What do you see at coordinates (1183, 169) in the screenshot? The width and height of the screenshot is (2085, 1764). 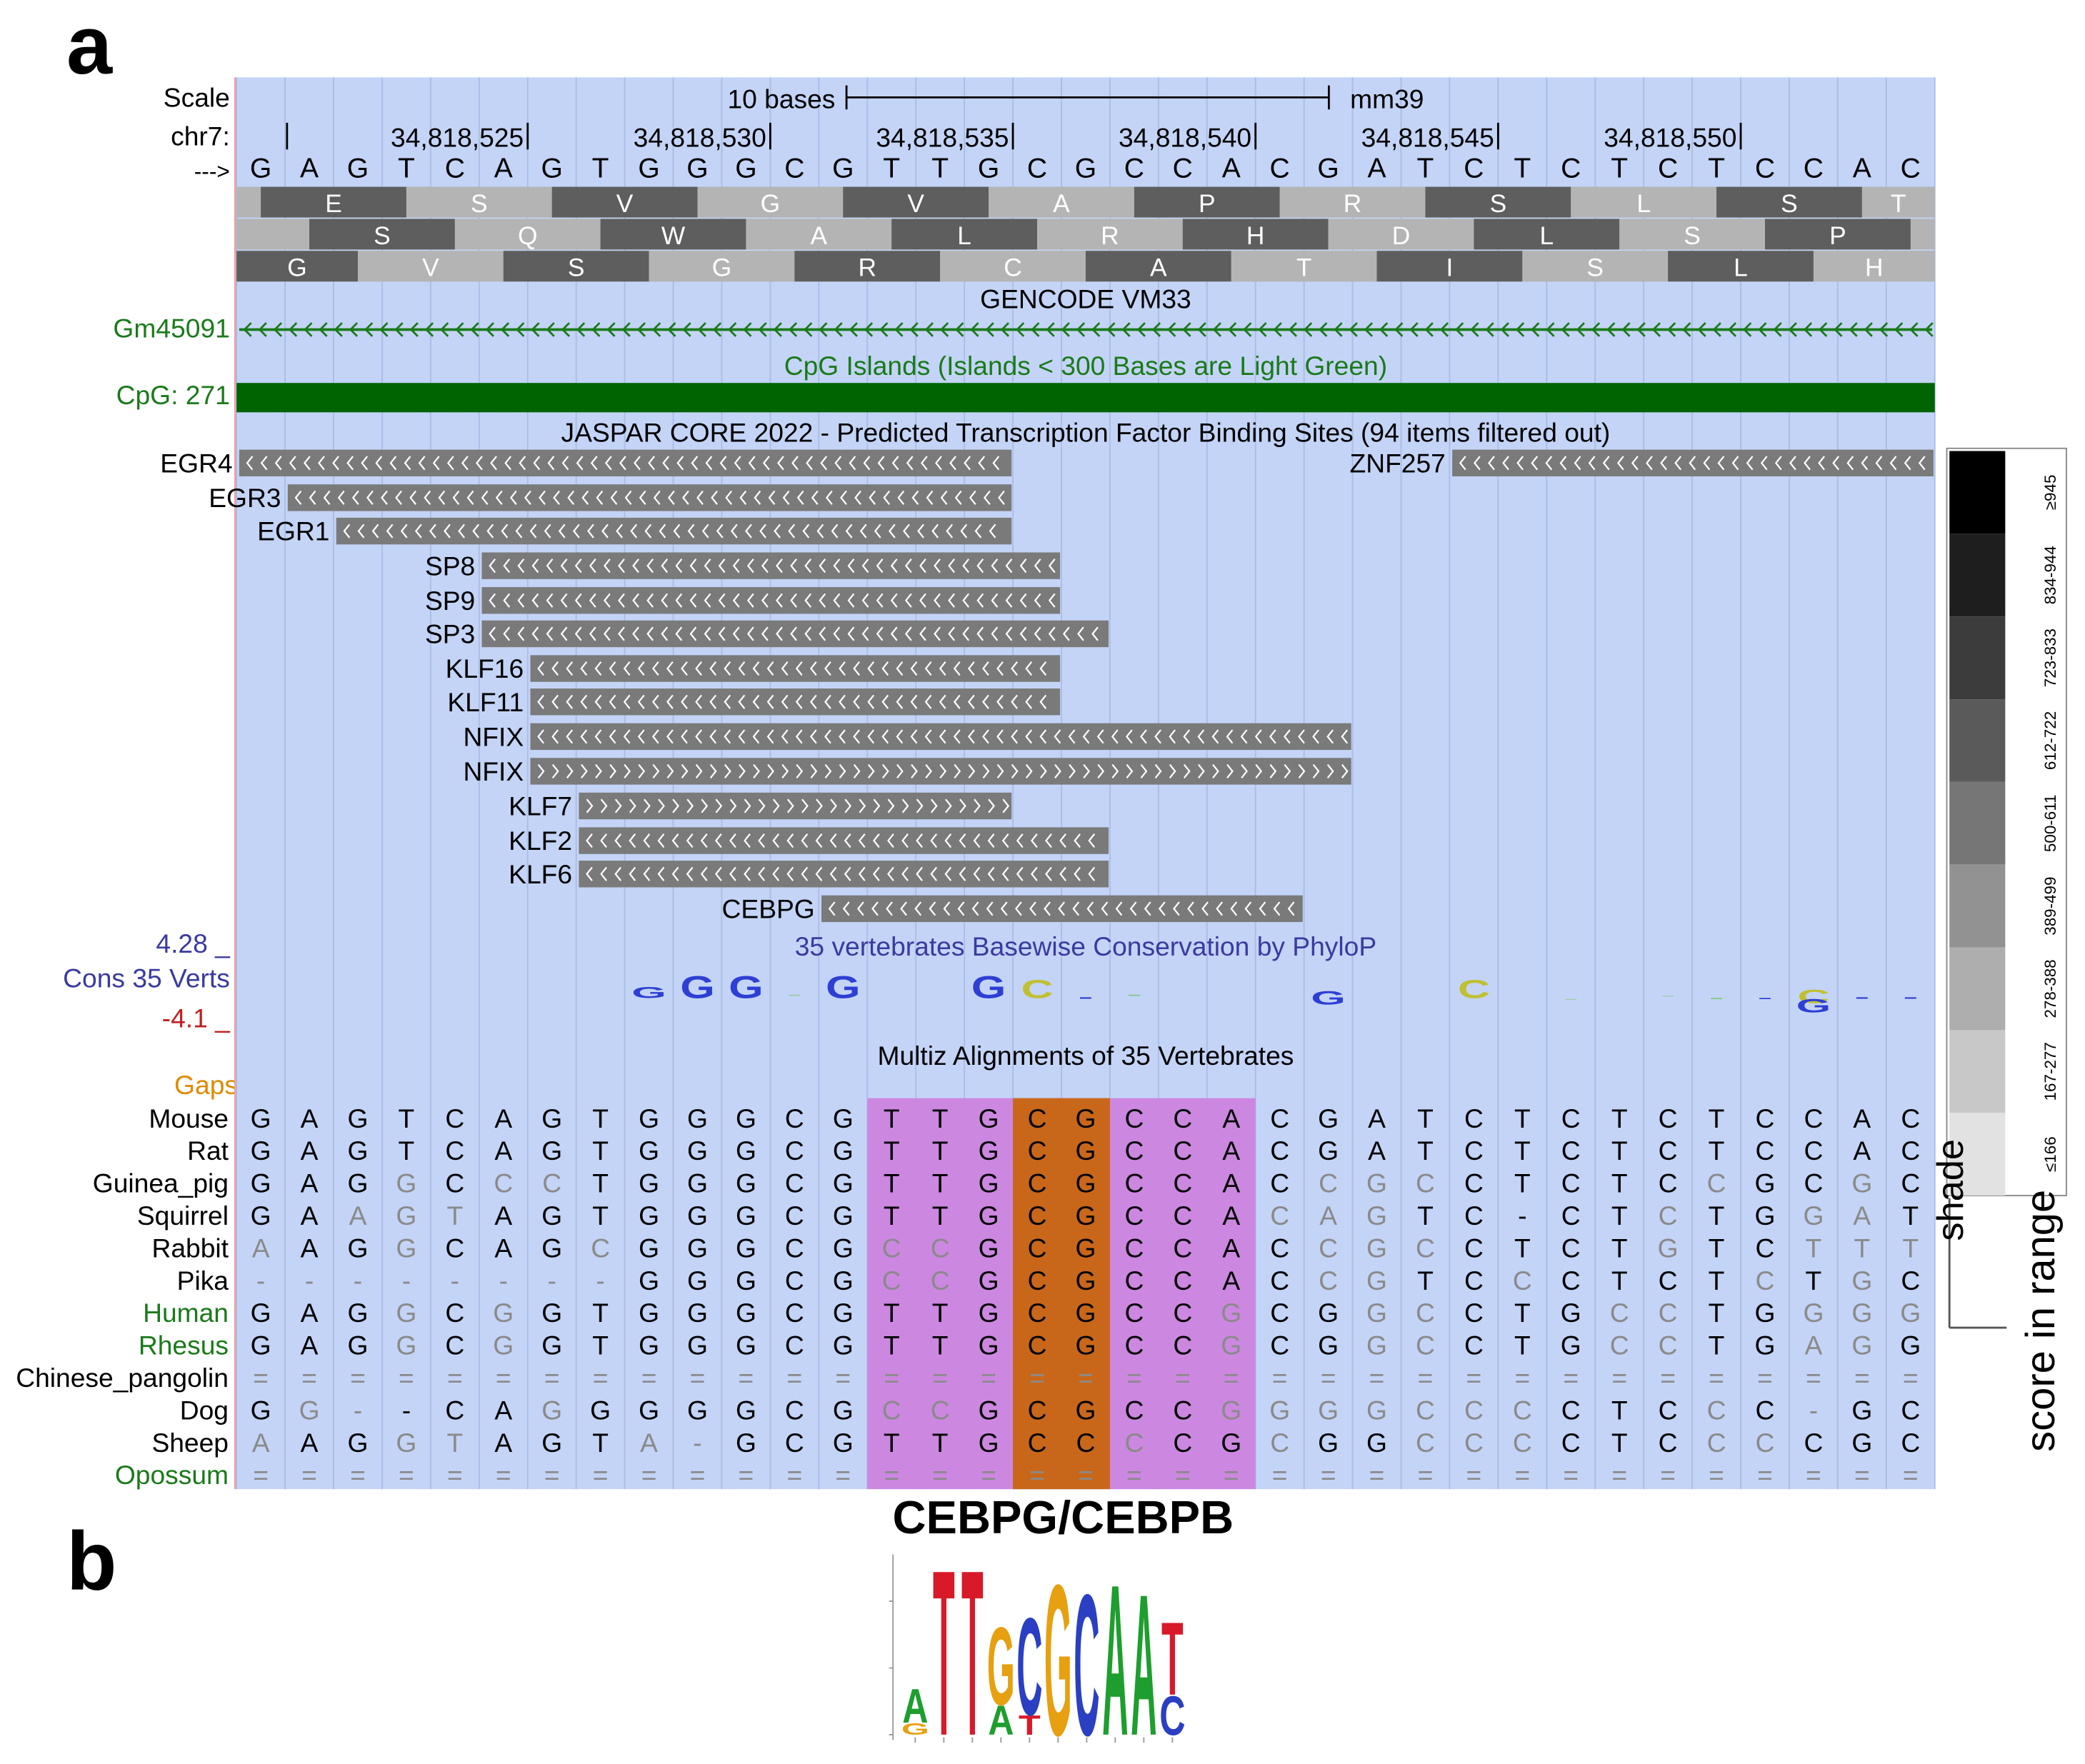 I see `sequence-base: C` at bounding box center [1183, 169].